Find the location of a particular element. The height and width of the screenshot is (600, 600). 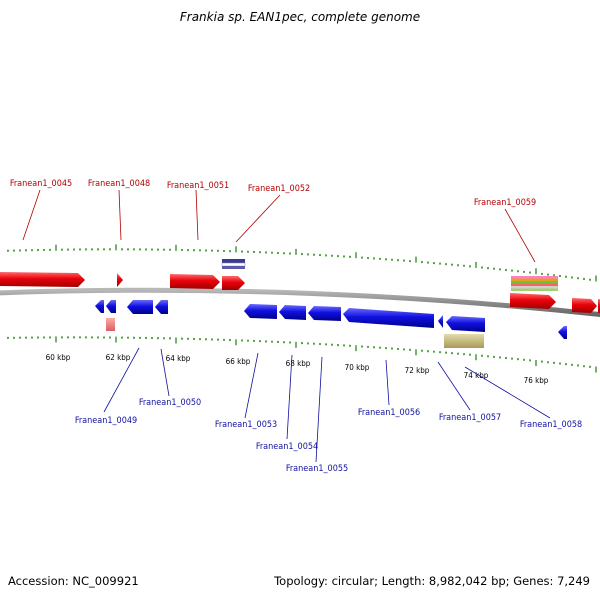

accession-text: Accession: NC_009921 is located at coordinates (73, 581).